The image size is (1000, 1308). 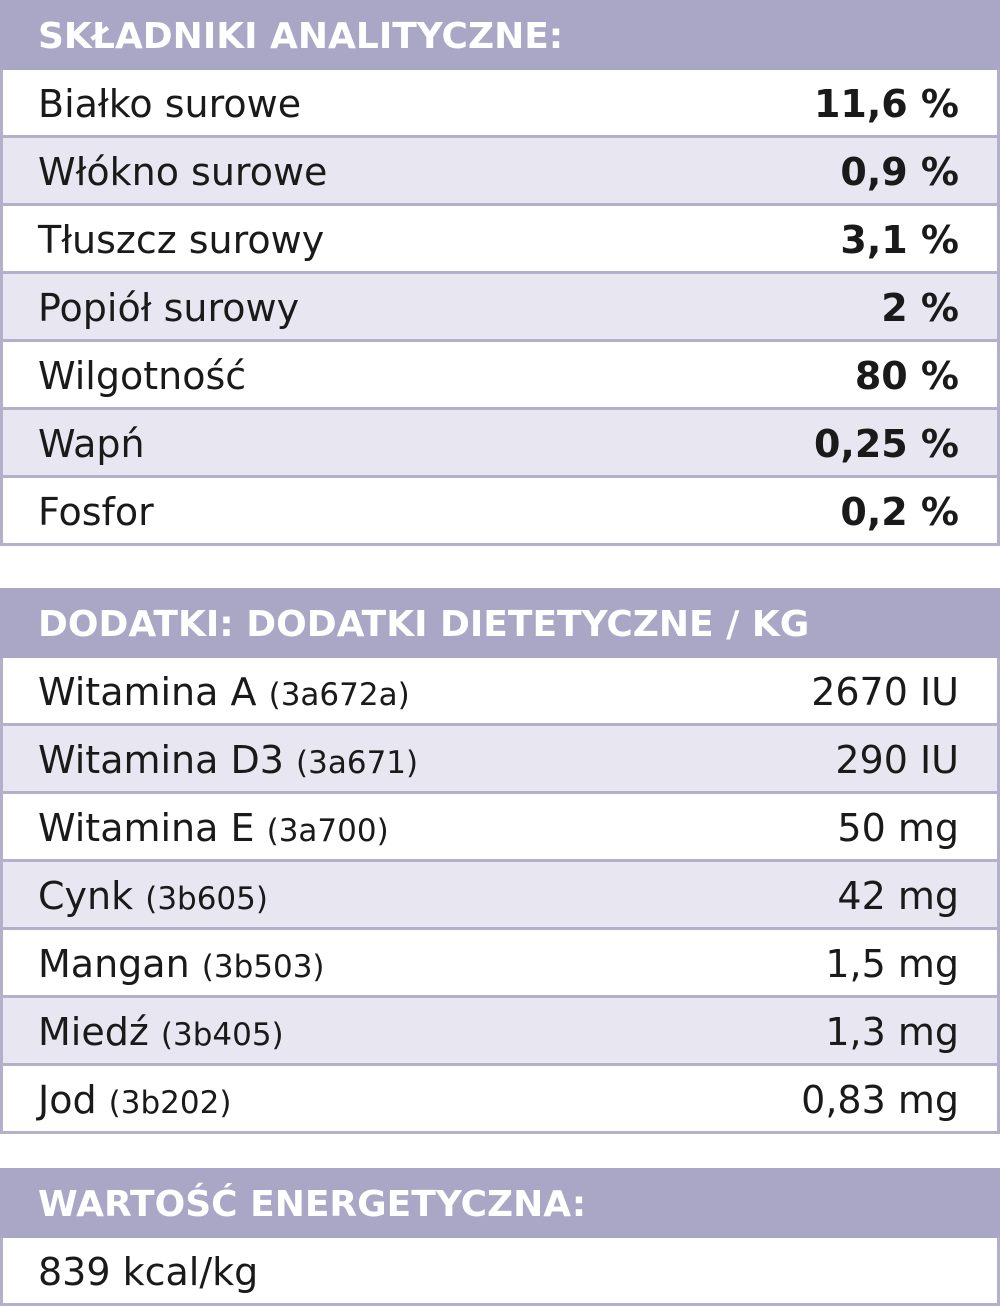 I want to click on row-value: 0,9 %, so click(x=899, y=172).